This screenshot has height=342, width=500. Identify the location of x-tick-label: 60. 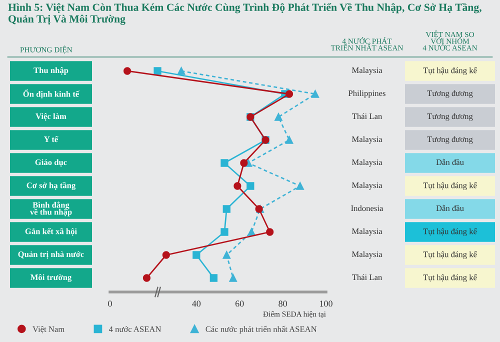
(239, 303).